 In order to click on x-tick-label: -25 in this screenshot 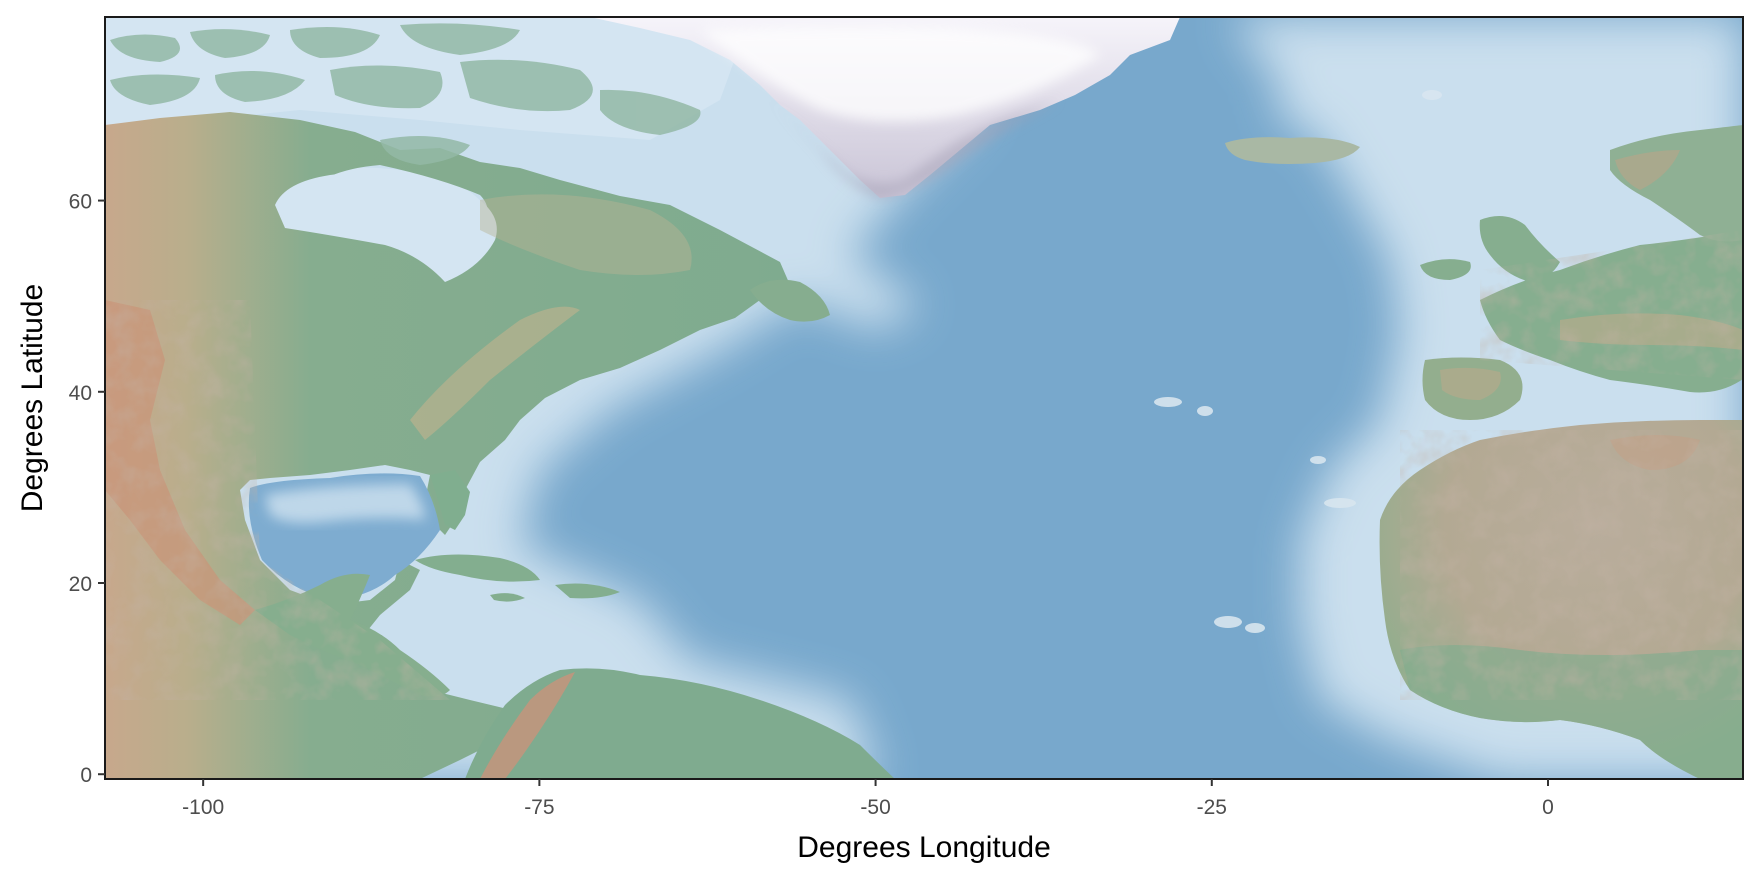, I will do `click(1212, 807)`.